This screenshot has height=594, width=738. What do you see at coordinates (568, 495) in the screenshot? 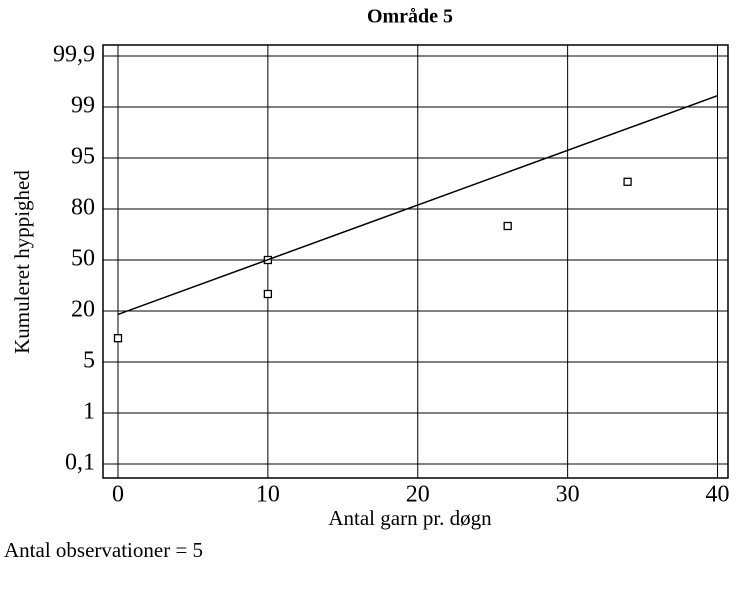
I see `x-tick-label: 30` at bounding box center [568, 495].